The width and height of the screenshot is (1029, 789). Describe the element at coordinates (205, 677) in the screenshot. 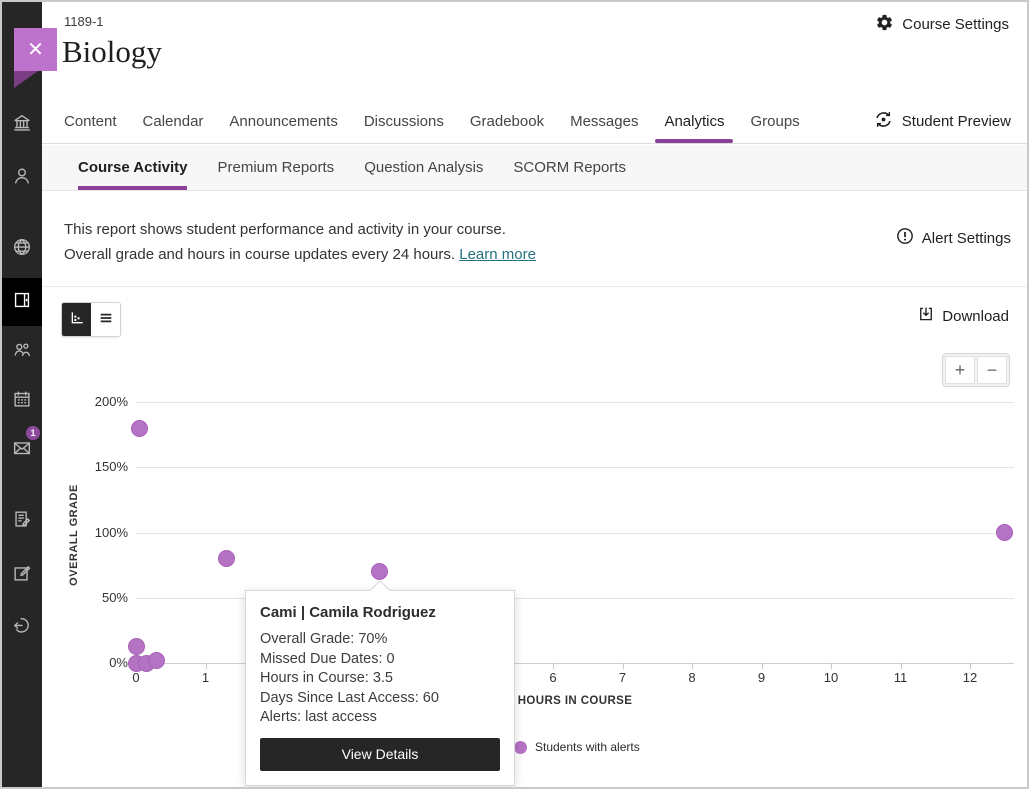

I see `x-tick-label: 1` at that location.